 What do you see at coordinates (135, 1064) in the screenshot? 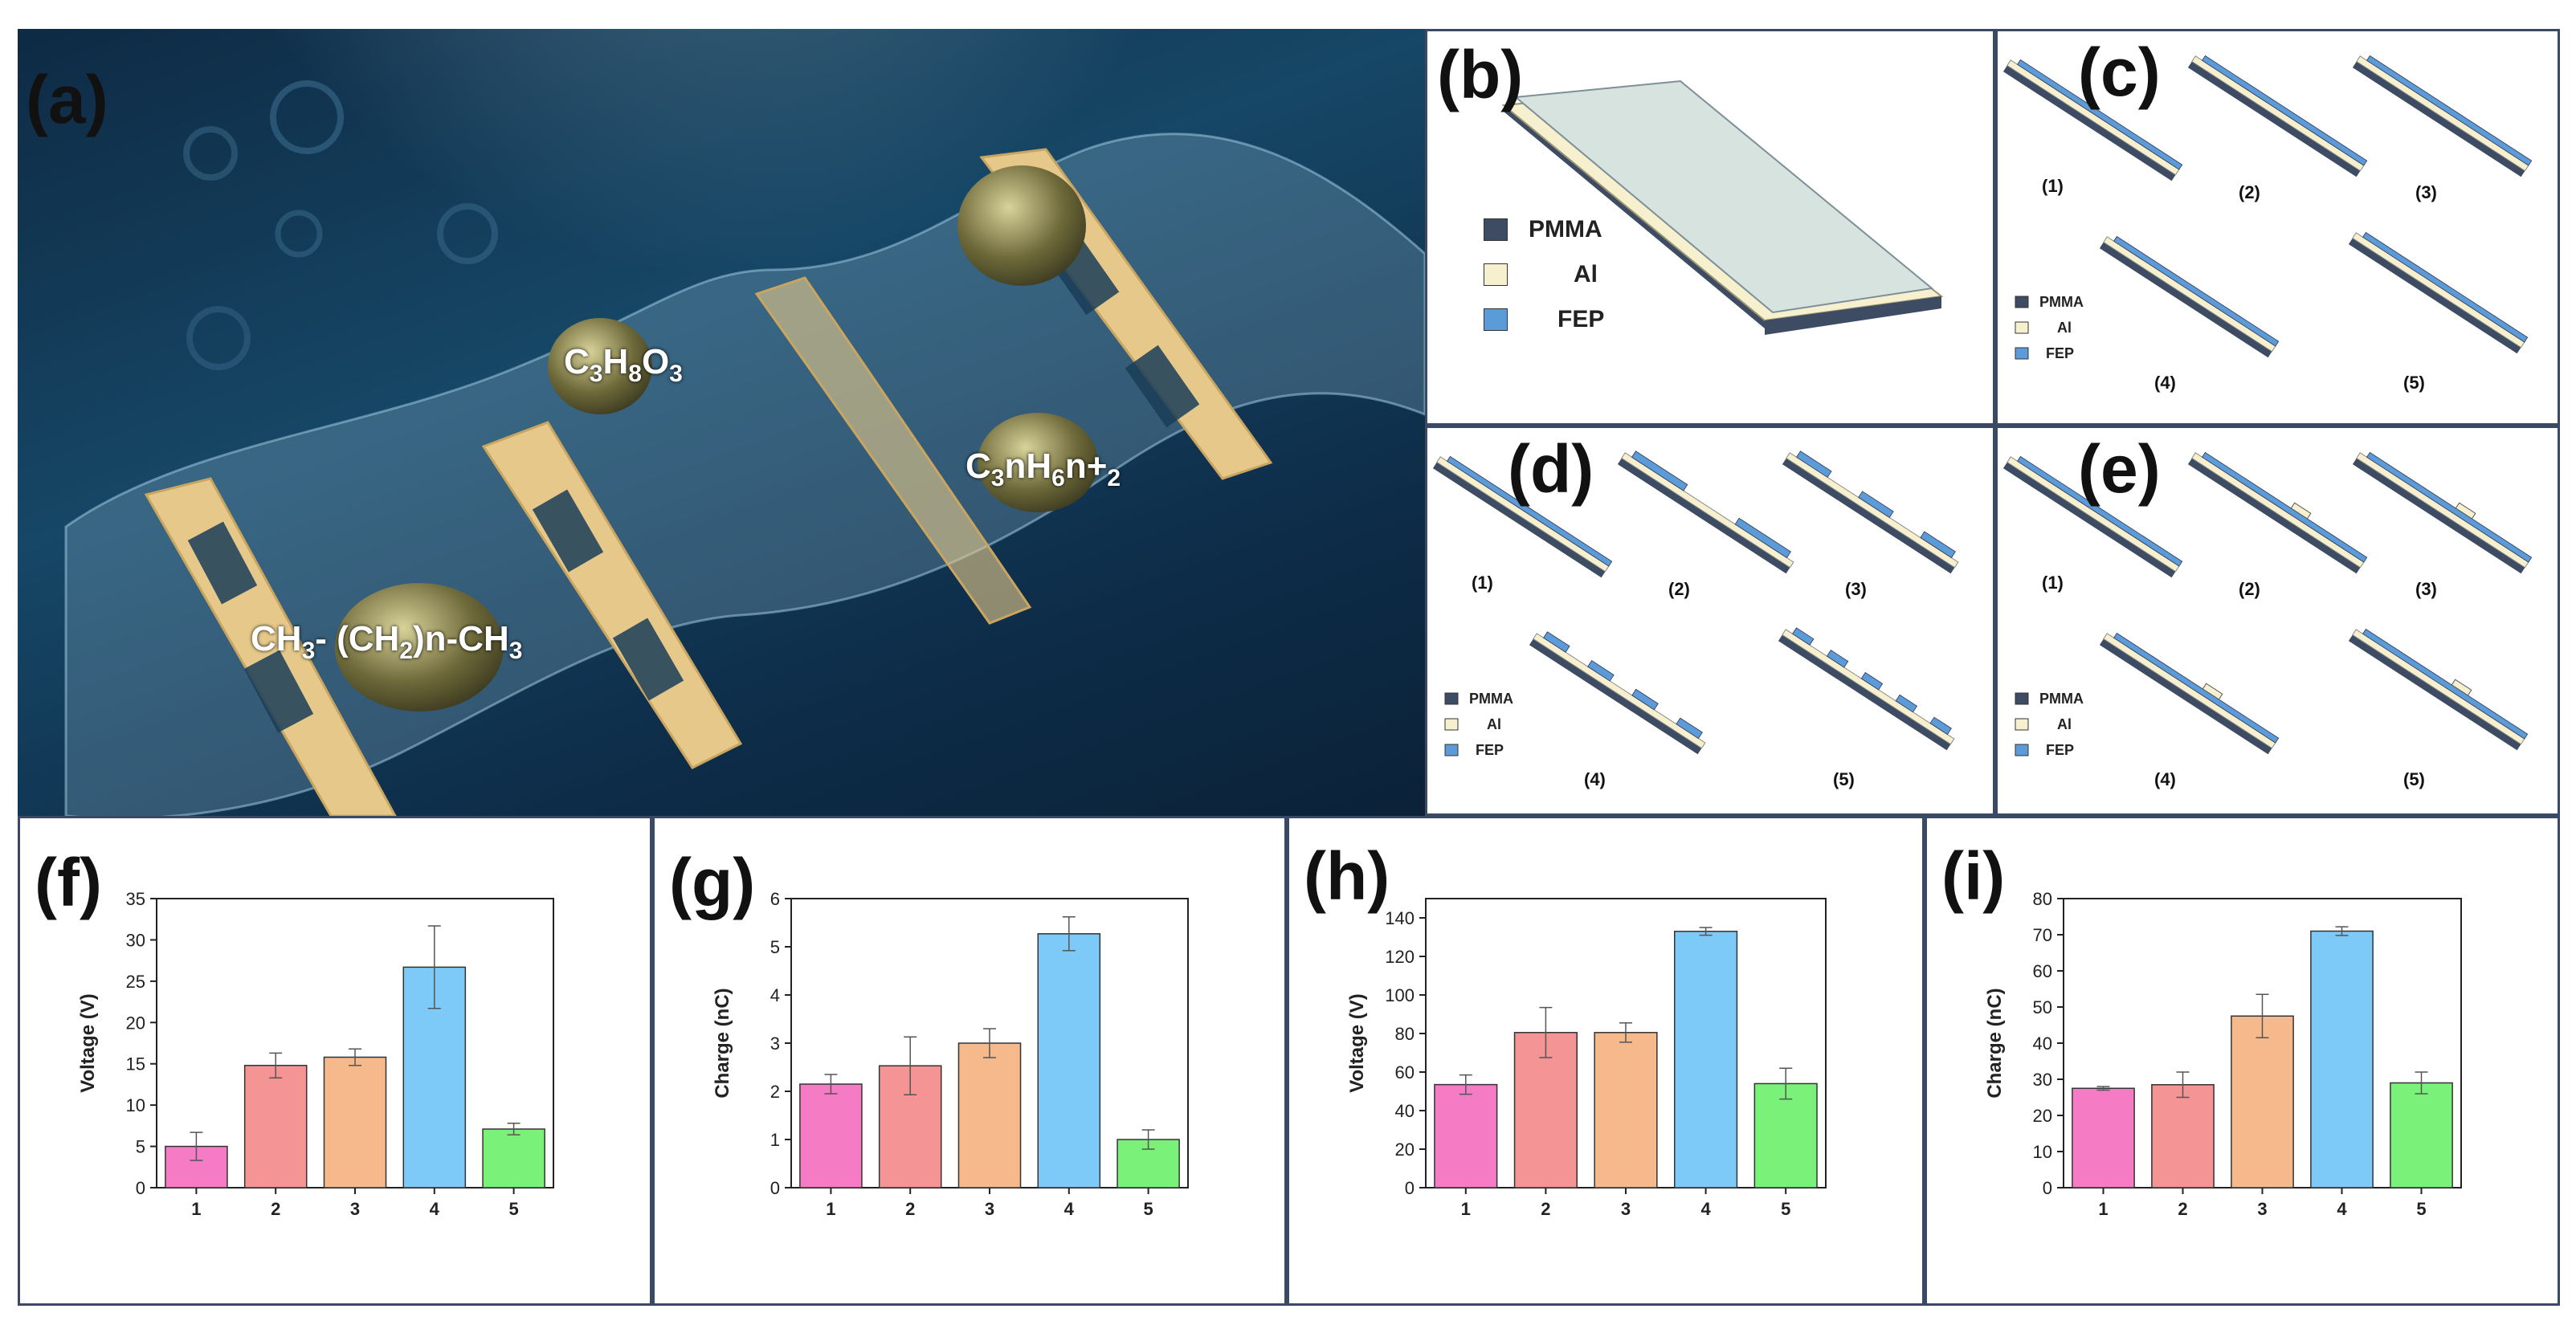
I see `y-tick-label: 15` at bounding box center [135, 1064].